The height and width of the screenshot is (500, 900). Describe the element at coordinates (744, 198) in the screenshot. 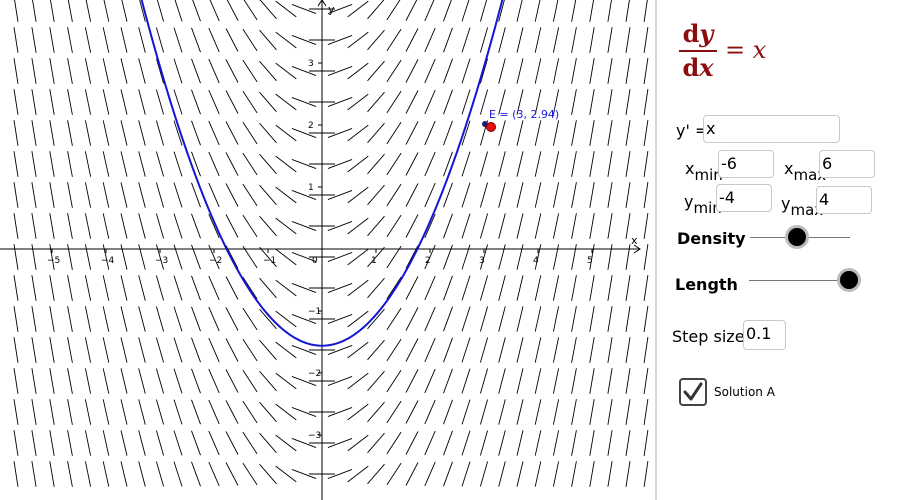

I see `ymin-input: -4` at that location.